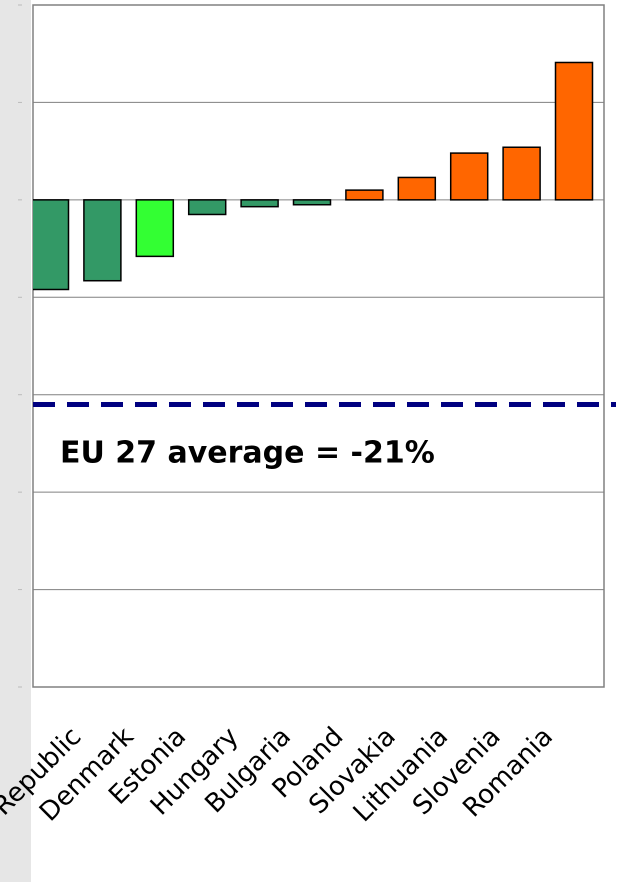 The height and width of the screenshot is (882, 621). What do you see at coordinates (247, 452) in the screenshot?
I see `reference-label: EU 27 average = -21%` at bounding box center [247, 452].